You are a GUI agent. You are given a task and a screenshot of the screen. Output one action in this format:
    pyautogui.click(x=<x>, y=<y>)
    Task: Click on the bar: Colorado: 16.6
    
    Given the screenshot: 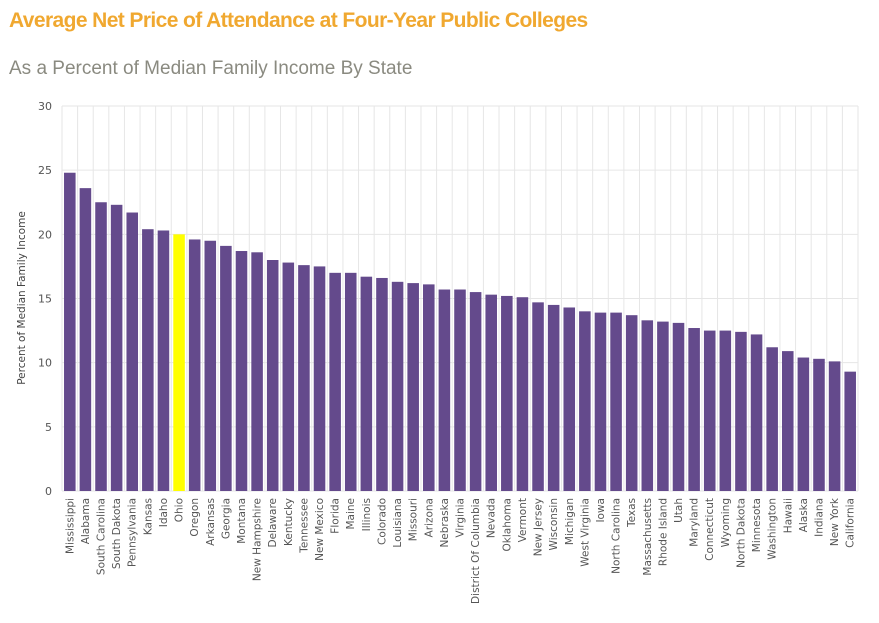 What is the action you would take?
    pyautogui.click(x=382, y=384)
    